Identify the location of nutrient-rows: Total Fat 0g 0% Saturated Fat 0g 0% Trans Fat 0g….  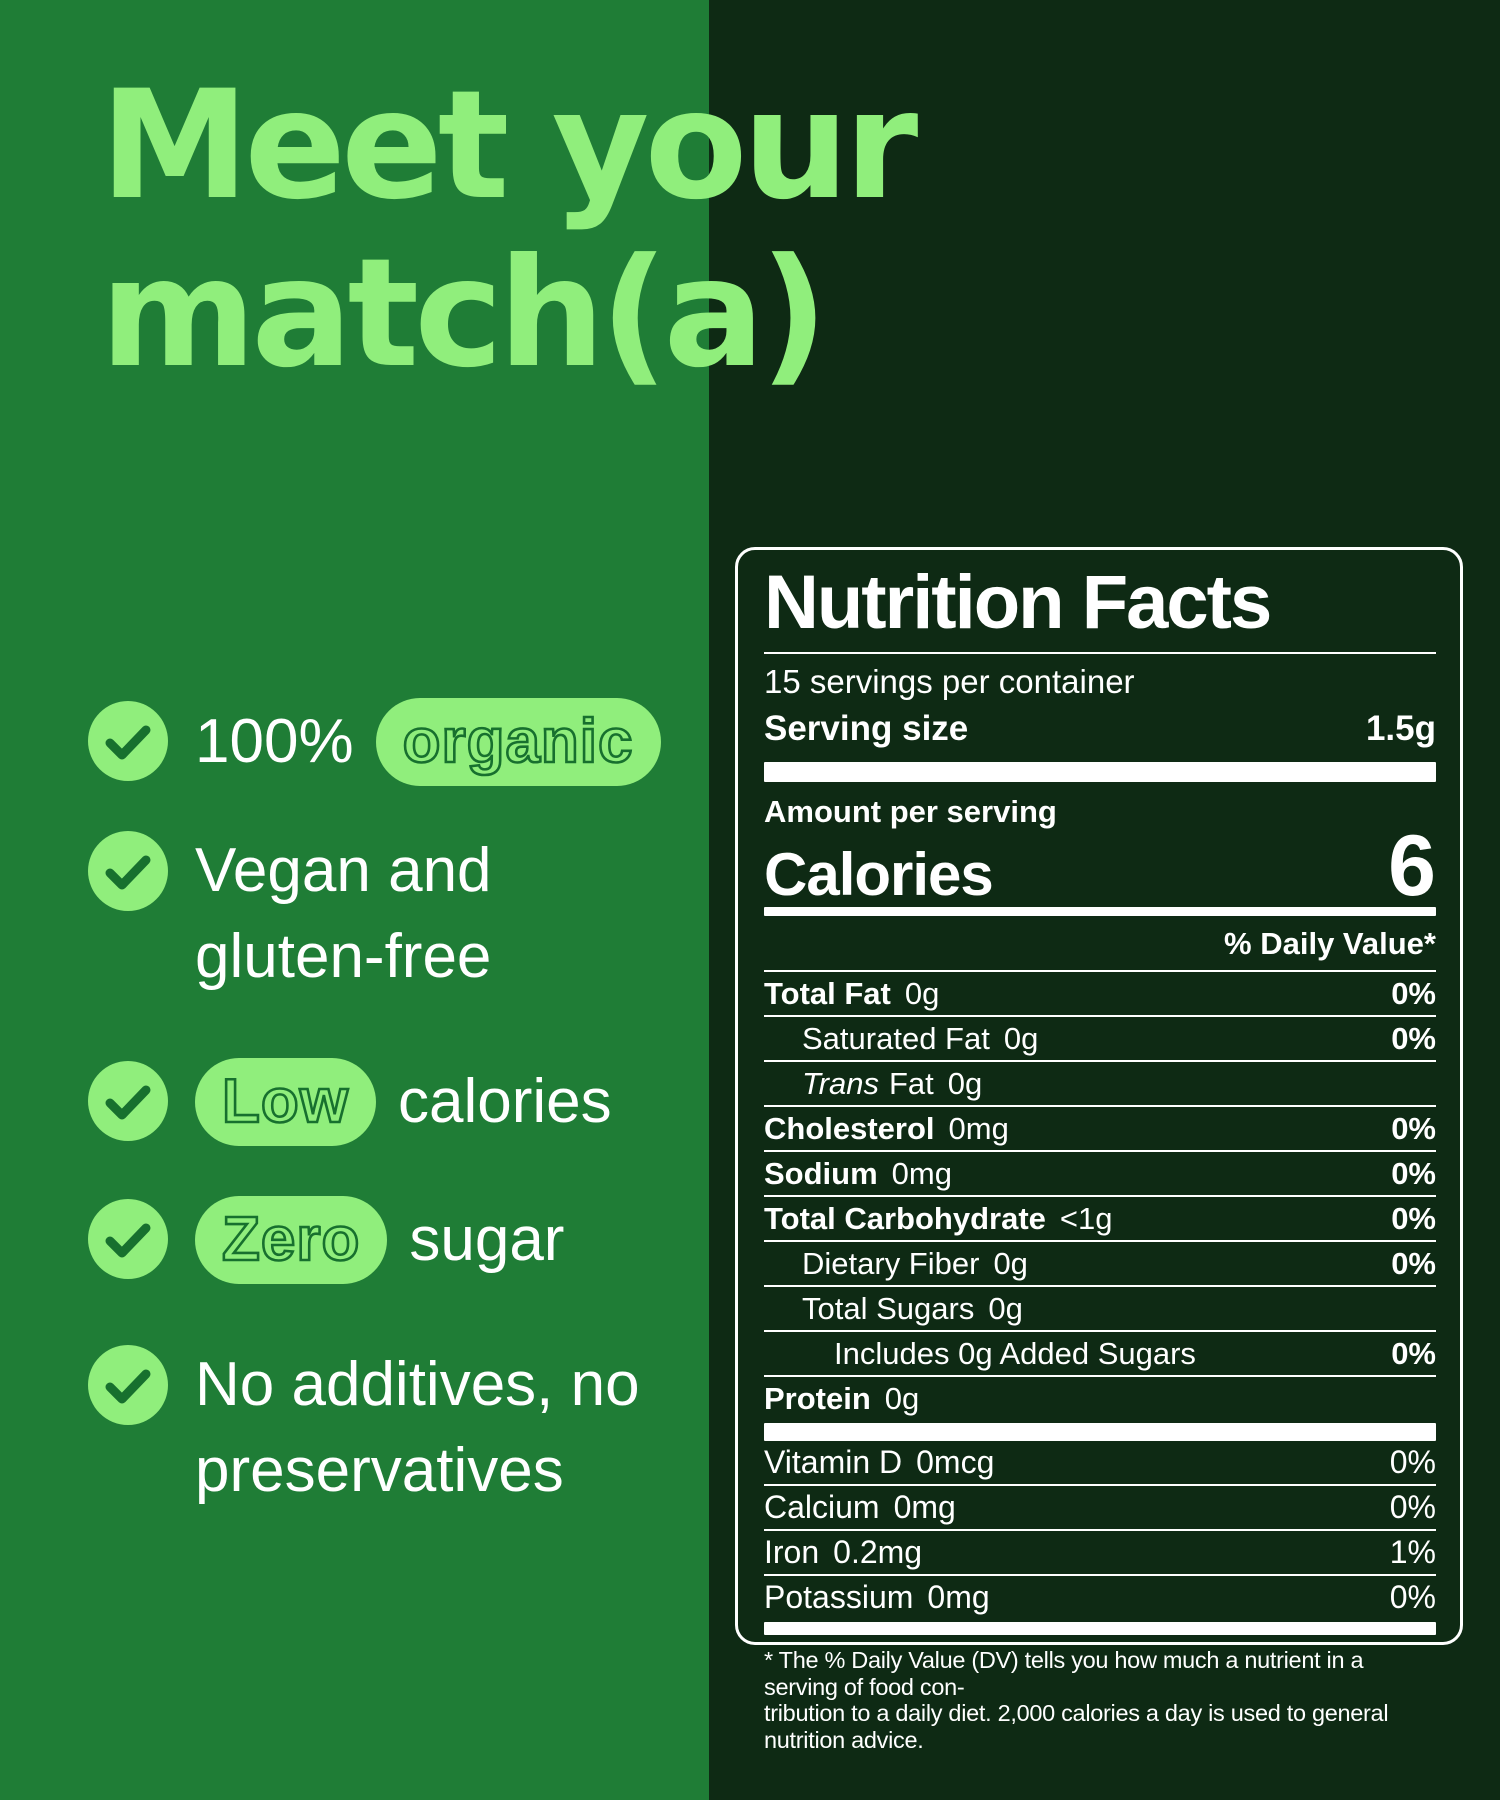
(1100, 1196).